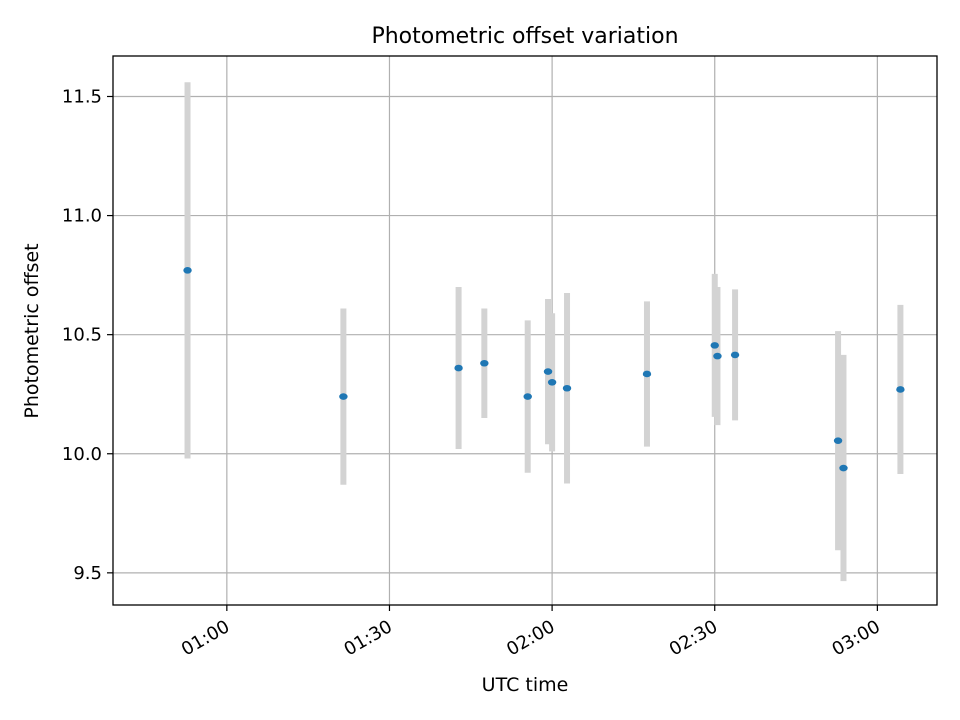  I want to click on y-axis-ticks: 9.5 10.0 10.5 11.0 11.5, so click(87, 335).